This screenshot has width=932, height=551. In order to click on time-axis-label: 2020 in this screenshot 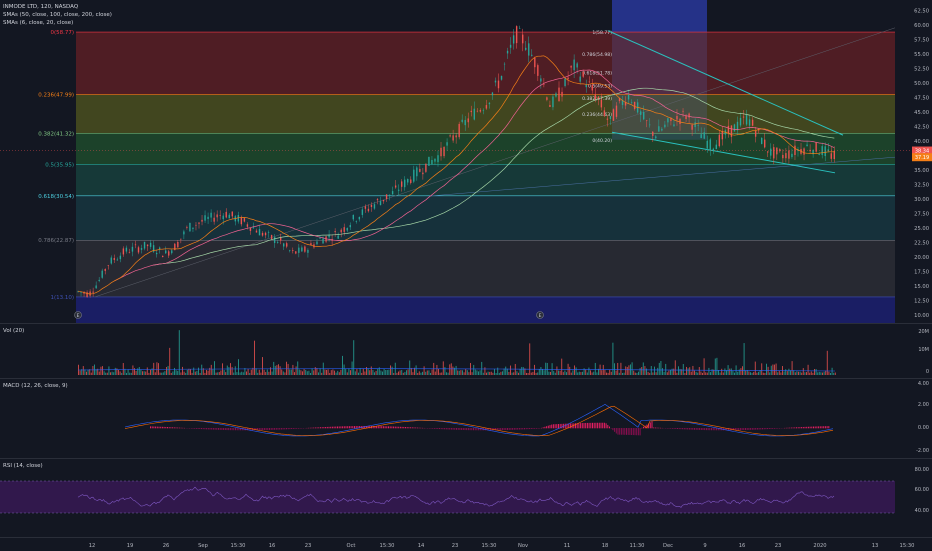, I will do `click(819, 546)`.